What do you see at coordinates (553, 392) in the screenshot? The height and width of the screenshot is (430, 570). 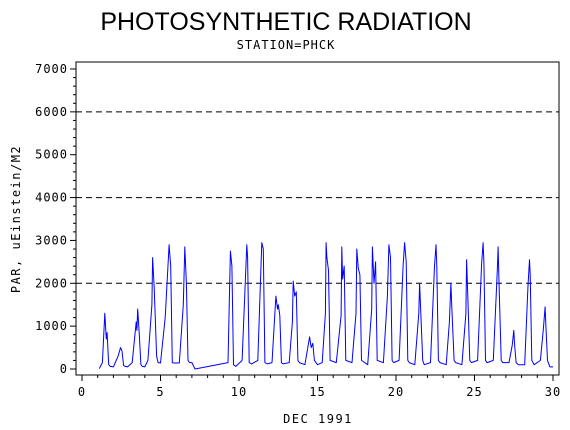 I see `x-tick-label: 30` at bounding box center [553, 392].